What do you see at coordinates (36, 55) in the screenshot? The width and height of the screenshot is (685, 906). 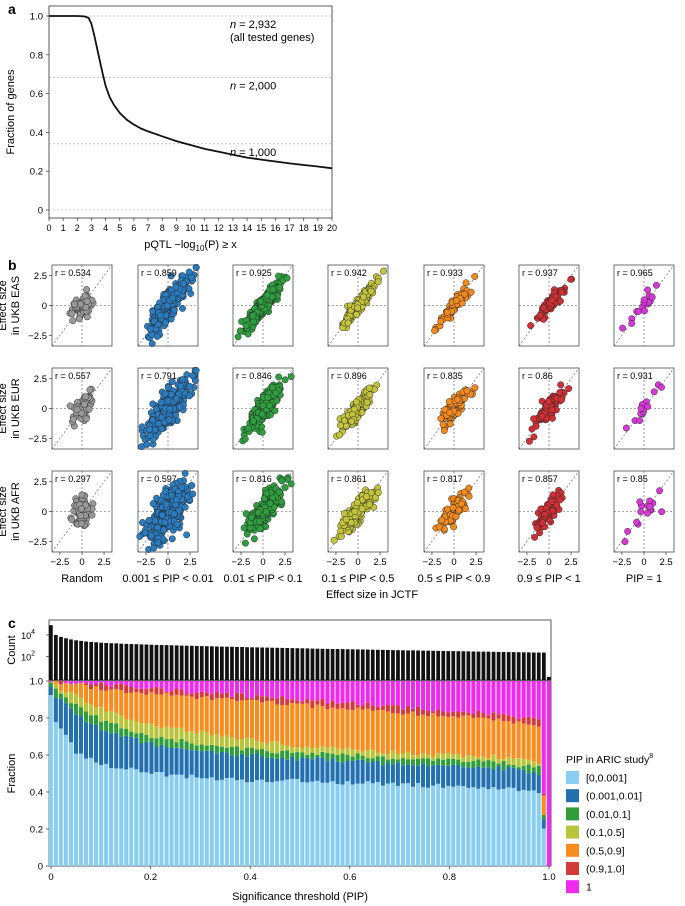 I see `y-tick-label: 0.8` at bounding box center [36, 55].